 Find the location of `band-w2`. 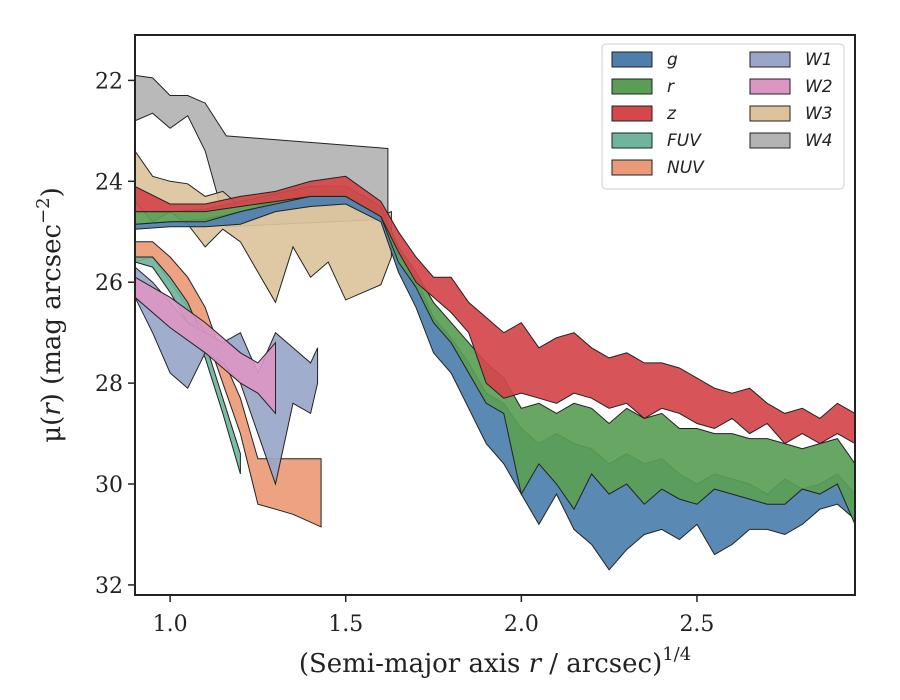

band-w2 is located at coordinates (205, 345).